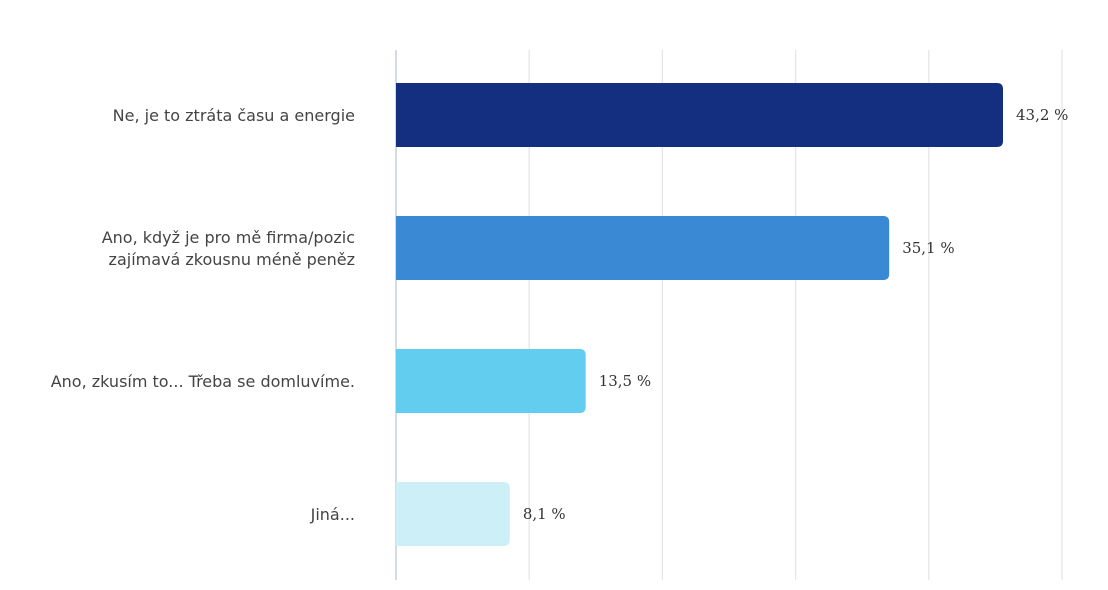 This screenshot has height=590, width=1108. I want to click on data-label: 35,1 %, so click(928, 248).